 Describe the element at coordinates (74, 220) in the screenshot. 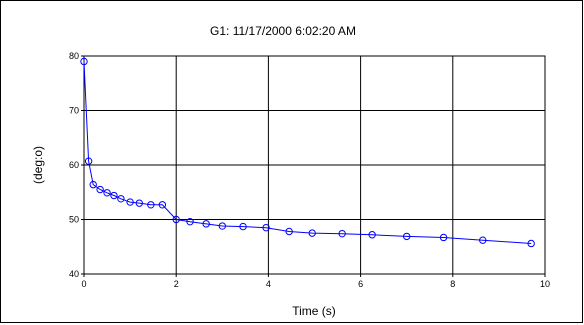

I see `y-tick-label: 50` at that location.